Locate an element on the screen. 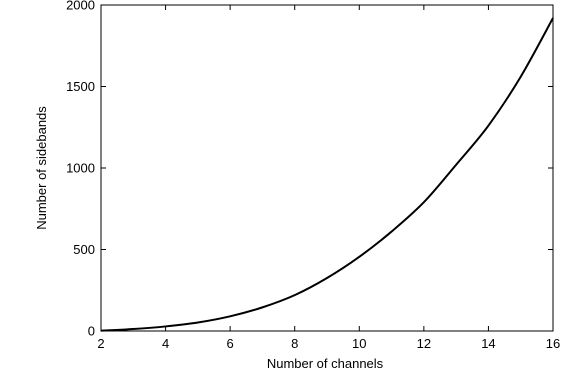 Image resolution: width=563 pixels, height=371 pixels. x-tick-label: 12 is located at coordinates (424, 343).